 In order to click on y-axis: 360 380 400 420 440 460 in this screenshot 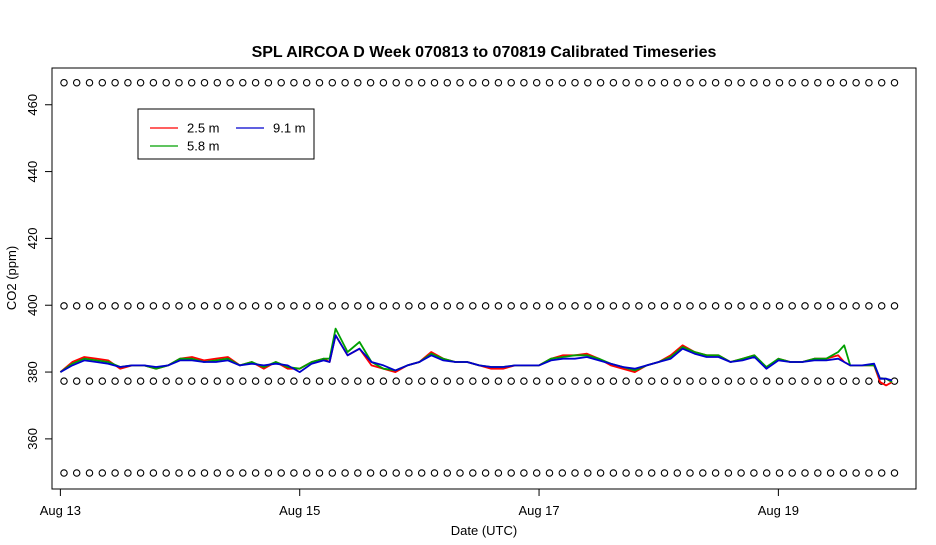, I will do `click(38, 272)`.